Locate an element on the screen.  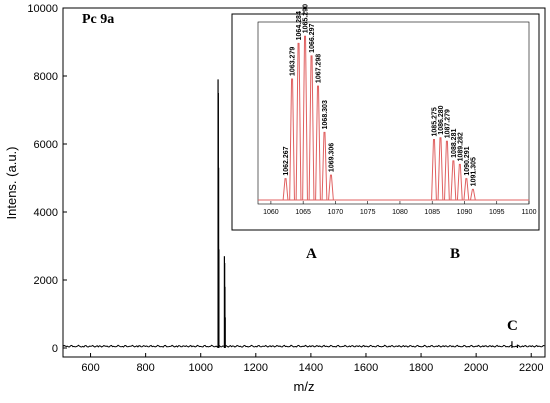
inset-peak-label: 1065.290 is located at coordinates (306, 18).